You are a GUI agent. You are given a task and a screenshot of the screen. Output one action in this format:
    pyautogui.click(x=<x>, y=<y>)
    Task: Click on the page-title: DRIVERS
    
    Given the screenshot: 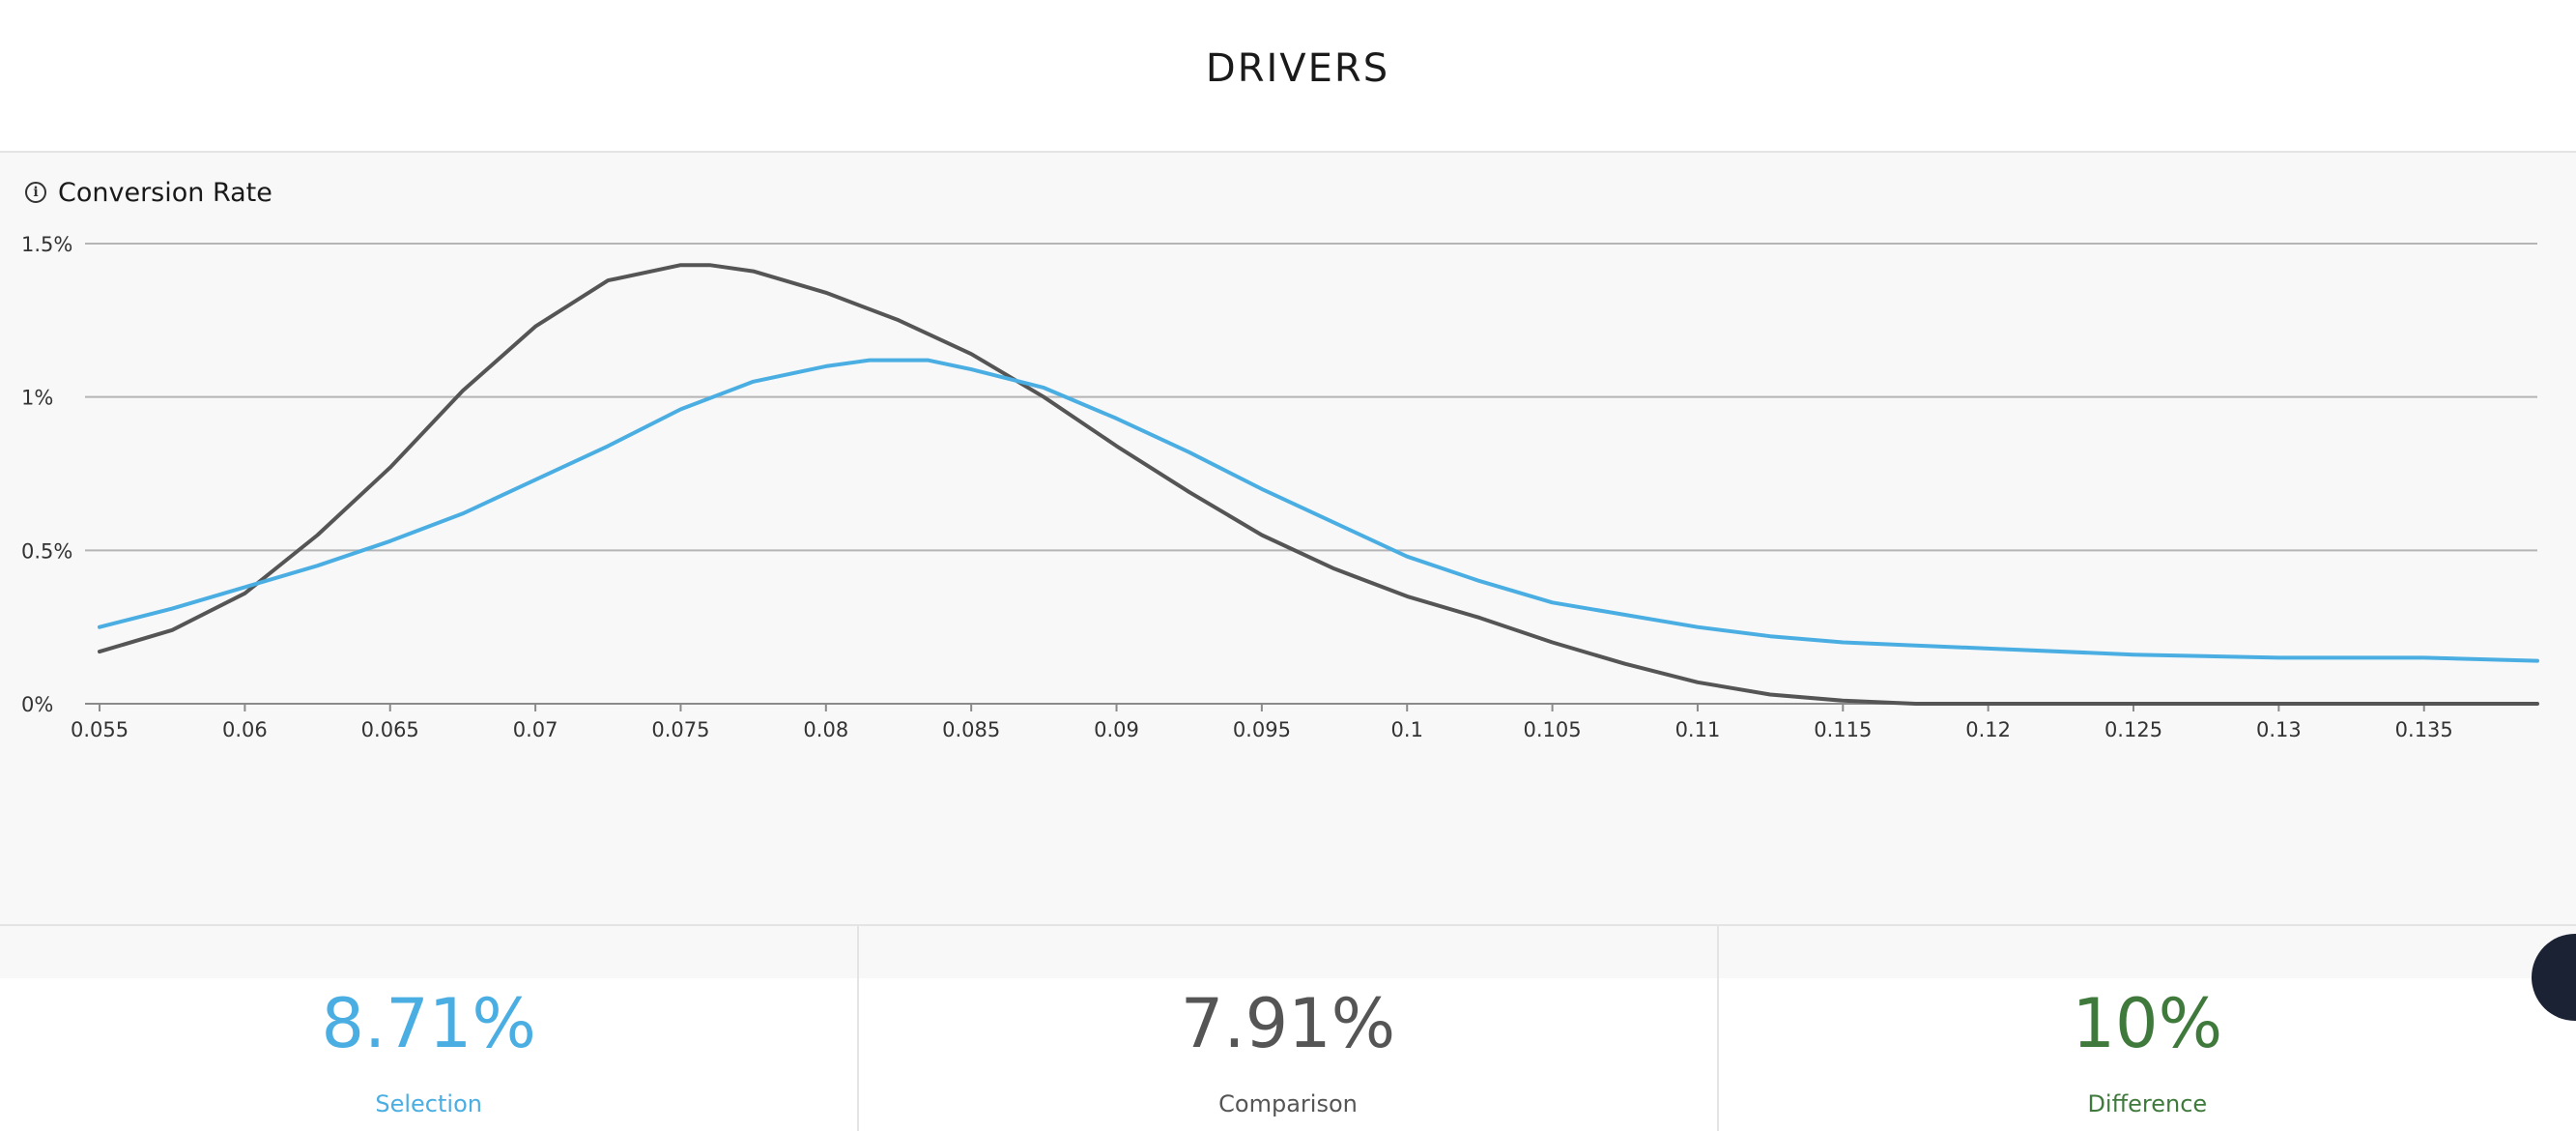 What is the action you would take?
    pyautogui.click(x=1298, y=69)
    